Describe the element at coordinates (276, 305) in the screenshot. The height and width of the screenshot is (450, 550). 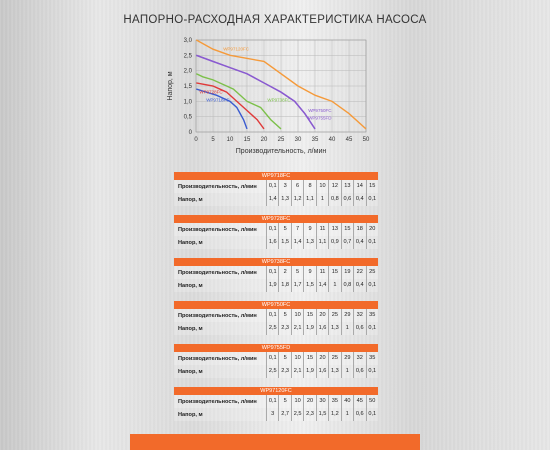
I see `table-model-header: WP9750FC` at that location.